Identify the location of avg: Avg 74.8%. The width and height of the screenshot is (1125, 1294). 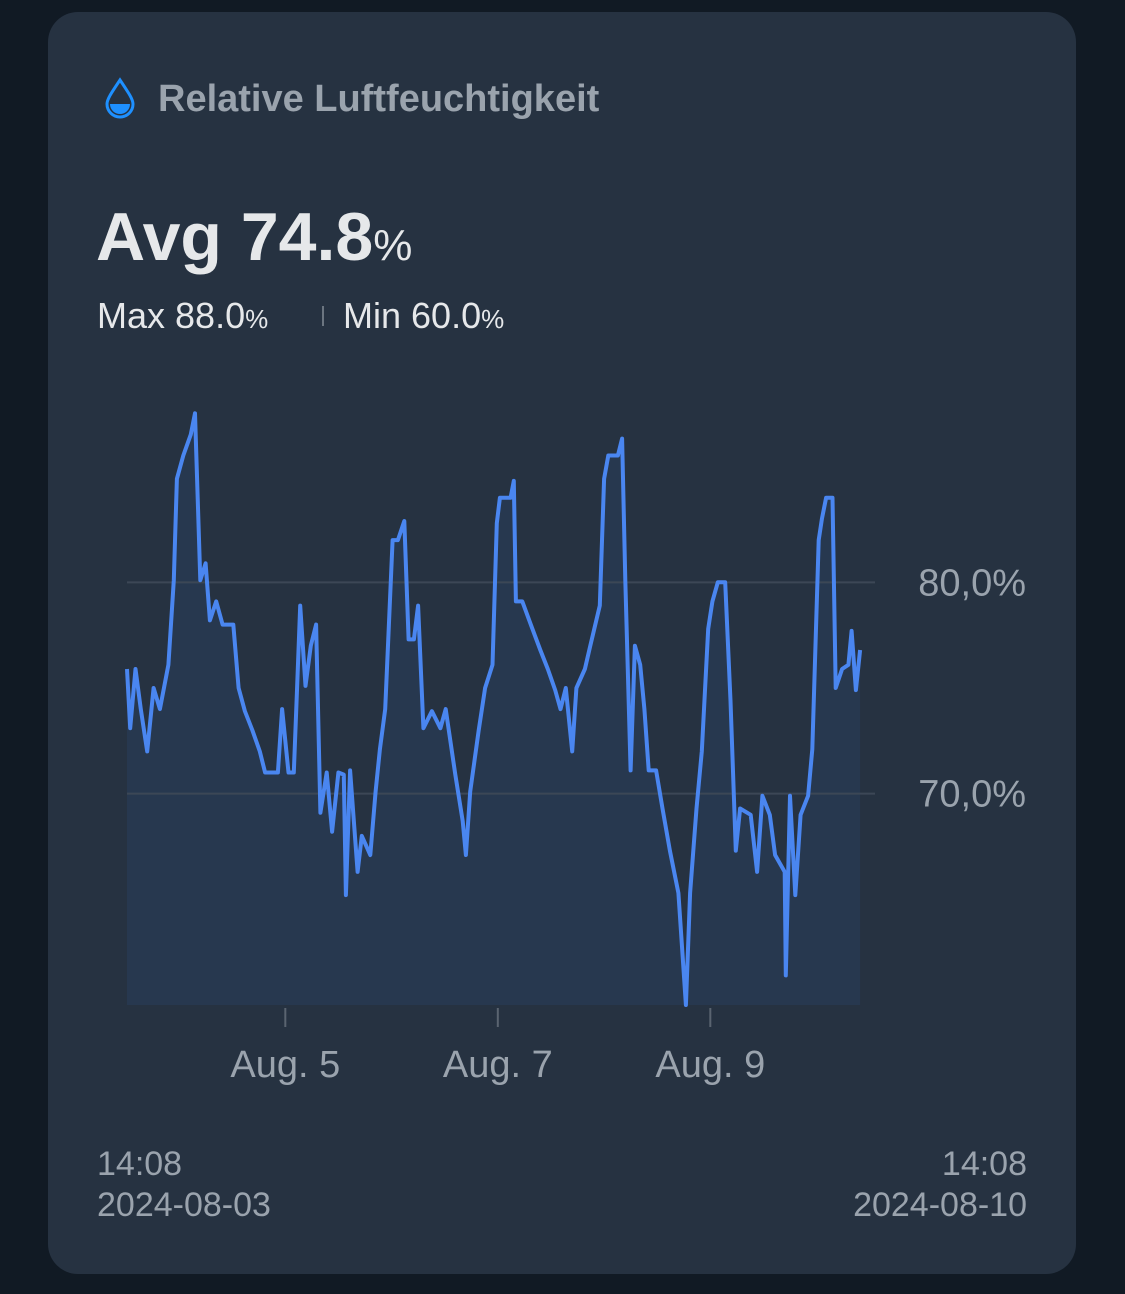
(254, 237).